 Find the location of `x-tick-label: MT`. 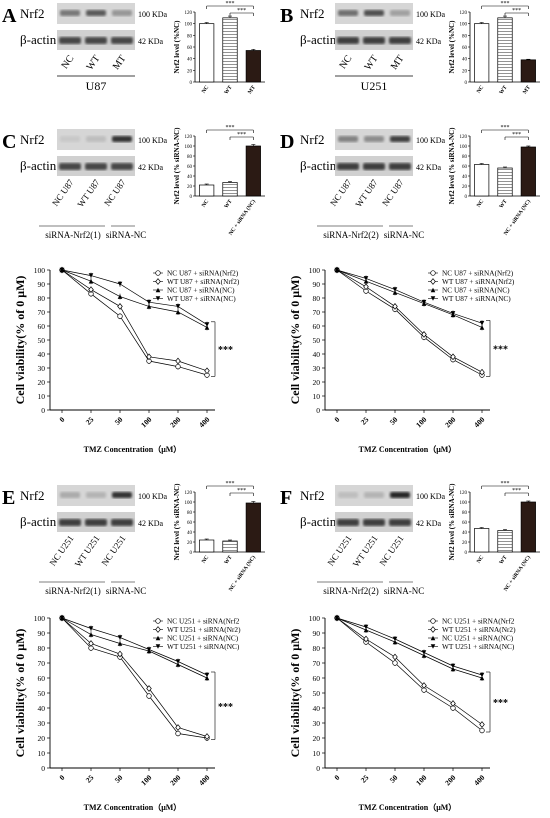

x-tick-label: MT is located at coordinates (527, 89).